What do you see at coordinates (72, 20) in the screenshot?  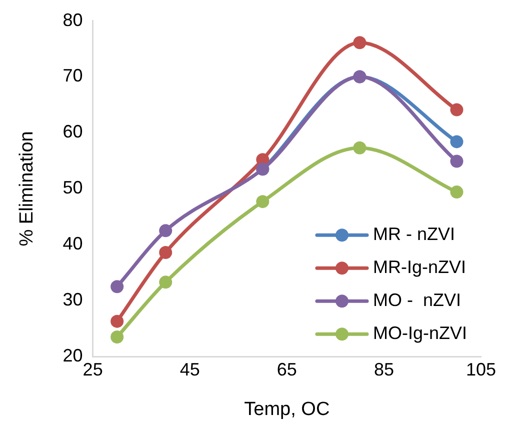 I see `y-tick-label: 80` at bounding box center [72, 20].